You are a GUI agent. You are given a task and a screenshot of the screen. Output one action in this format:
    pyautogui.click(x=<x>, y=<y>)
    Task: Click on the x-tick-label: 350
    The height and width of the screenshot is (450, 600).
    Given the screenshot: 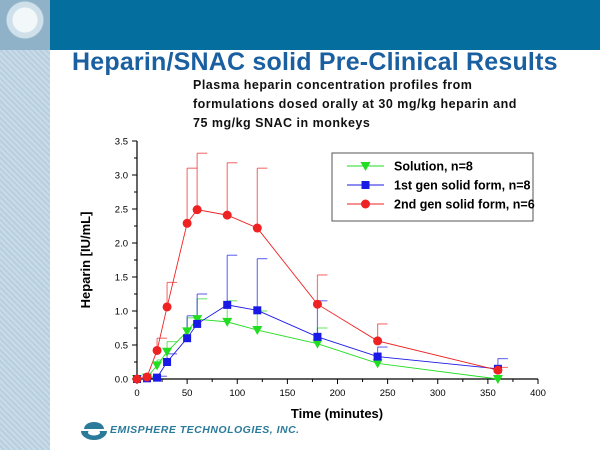 What is the action you would take?
    pyautogui.click(x=488, y=393)
    